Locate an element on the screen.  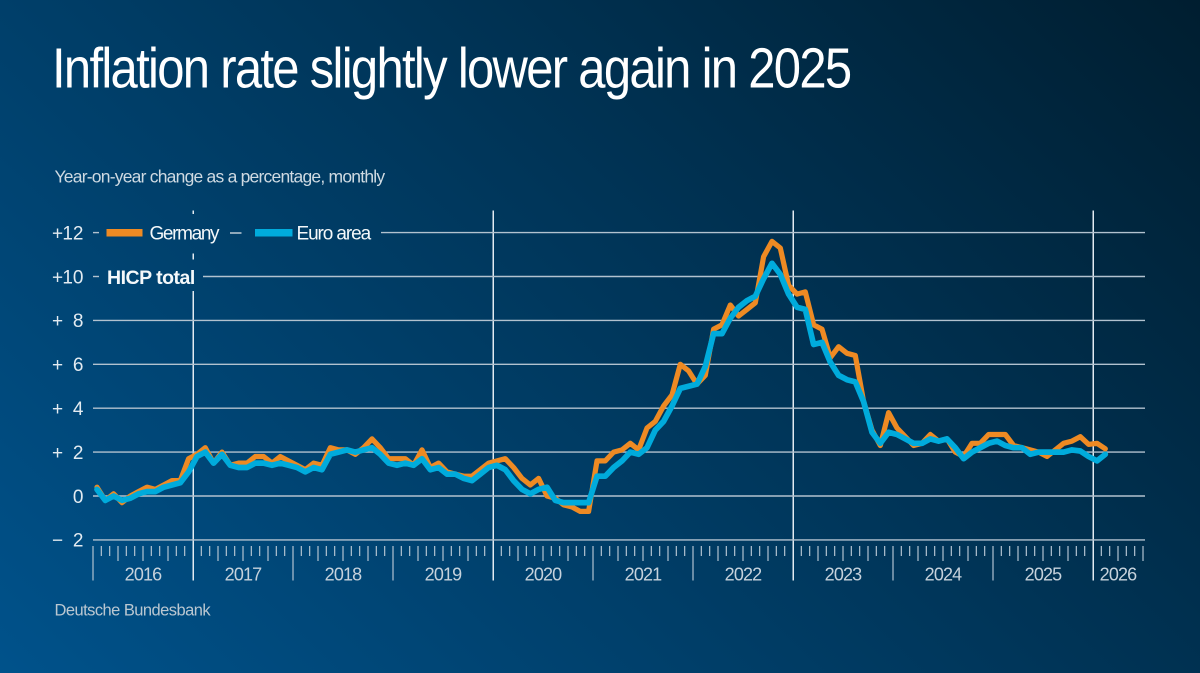
svg-text: 2019 is located at coordinates (443, 575).